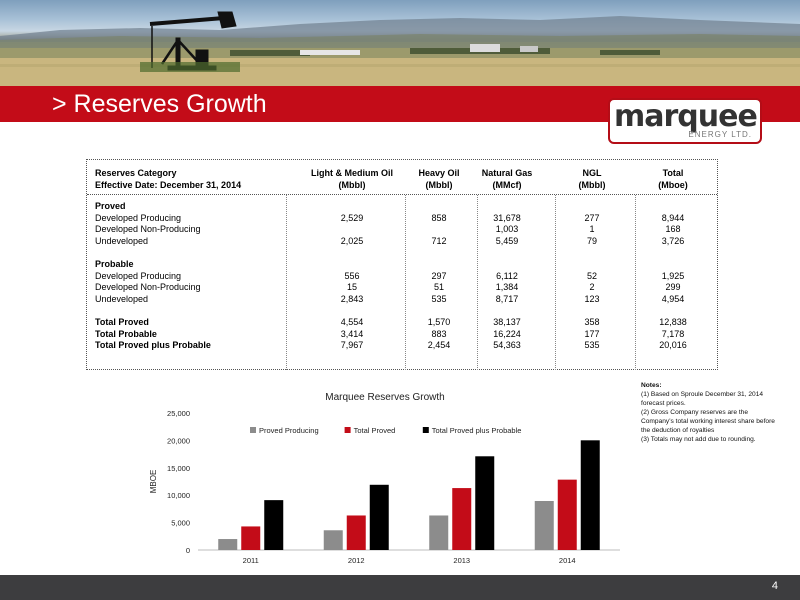 The image size is (800, 600). What do you see at coordinates (673, 333) in the screenshot?
I see `table-cell: 7,178` at bounding box center [673, 333].